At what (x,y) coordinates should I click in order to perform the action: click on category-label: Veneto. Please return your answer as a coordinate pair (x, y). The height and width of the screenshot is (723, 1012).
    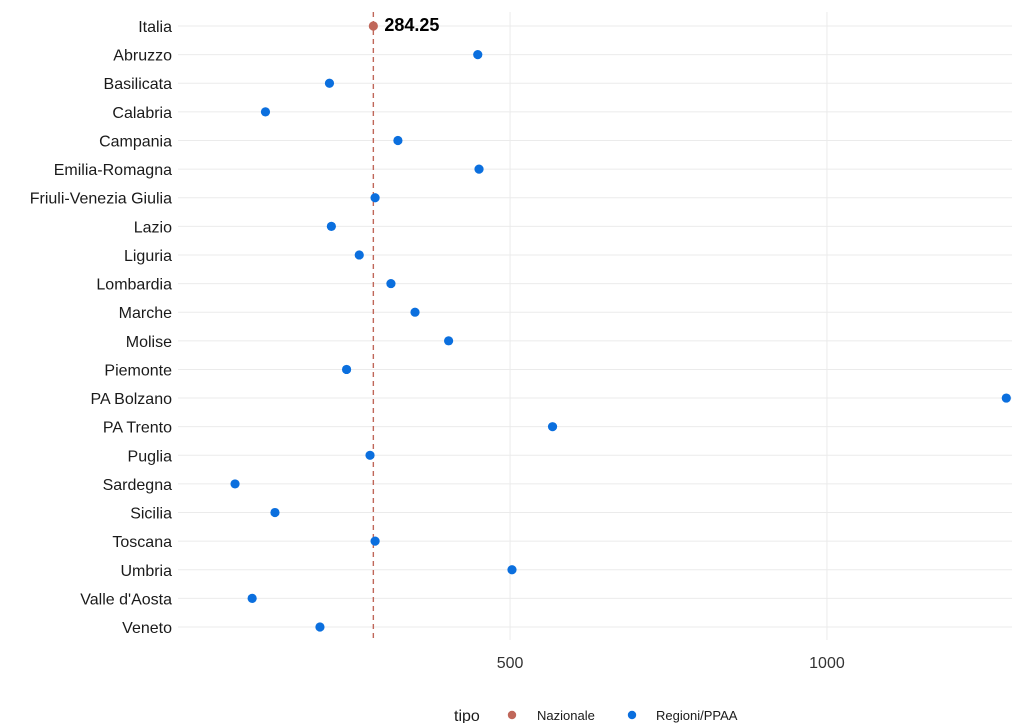
    Looking at the image, I should click on (147, 628).